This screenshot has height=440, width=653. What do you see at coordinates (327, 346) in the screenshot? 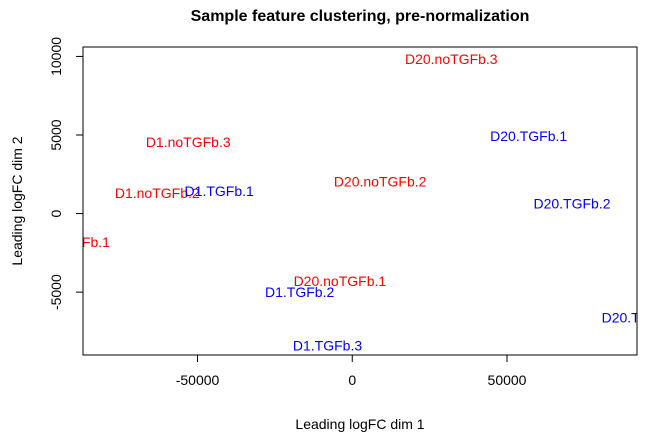
I see `point-label: D1.TGFb.3` at bounding box center [327, 346].